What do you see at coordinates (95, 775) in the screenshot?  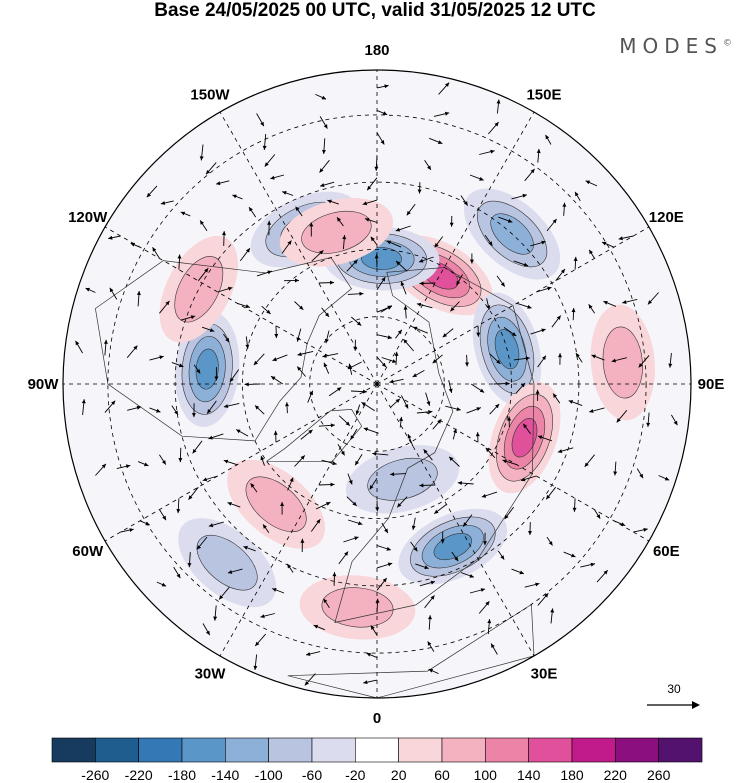 I see `colorbar-tick-0: -260` at bounding box center [95, 775].